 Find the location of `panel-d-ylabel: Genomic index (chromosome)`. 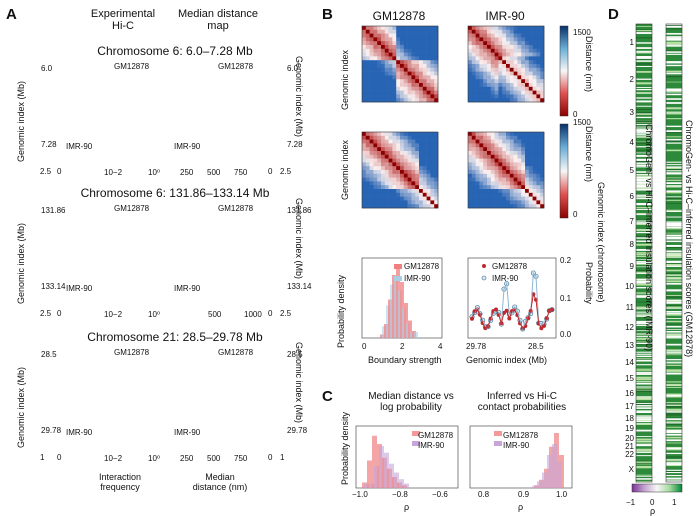

panel-d-ylabel: Genomic index (chromosome) is located at coordinates (601, 242).